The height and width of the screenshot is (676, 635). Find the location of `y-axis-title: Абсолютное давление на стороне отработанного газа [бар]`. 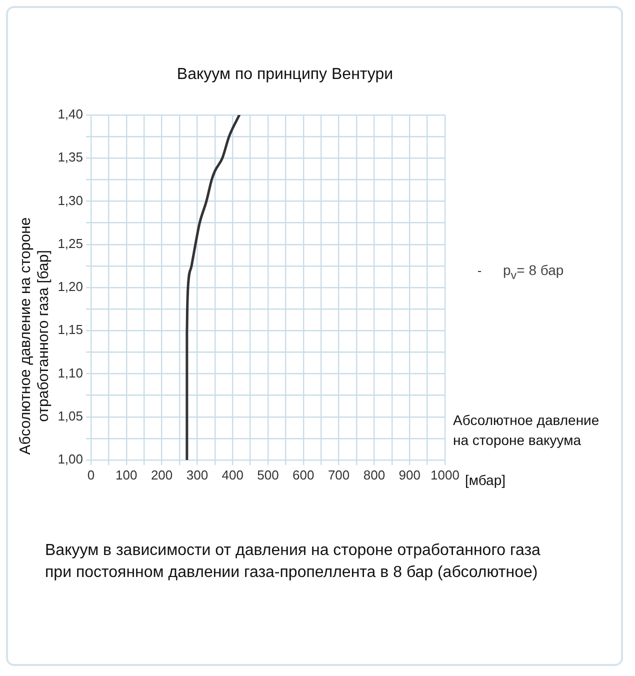

y-axis-title: Абсолютное давление на стороне отработанного газа [бар] is located at coordinates (35, 336).